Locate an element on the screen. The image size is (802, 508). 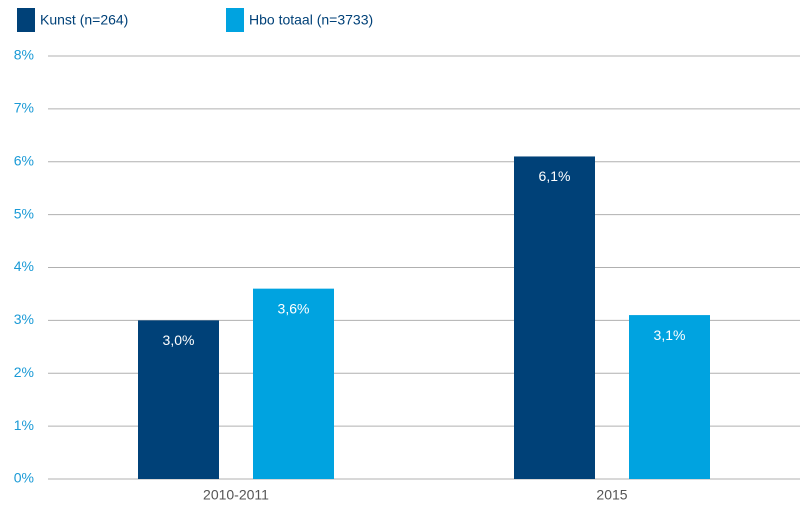
y-tick-label: 0% is located at coordinates (24, 478).